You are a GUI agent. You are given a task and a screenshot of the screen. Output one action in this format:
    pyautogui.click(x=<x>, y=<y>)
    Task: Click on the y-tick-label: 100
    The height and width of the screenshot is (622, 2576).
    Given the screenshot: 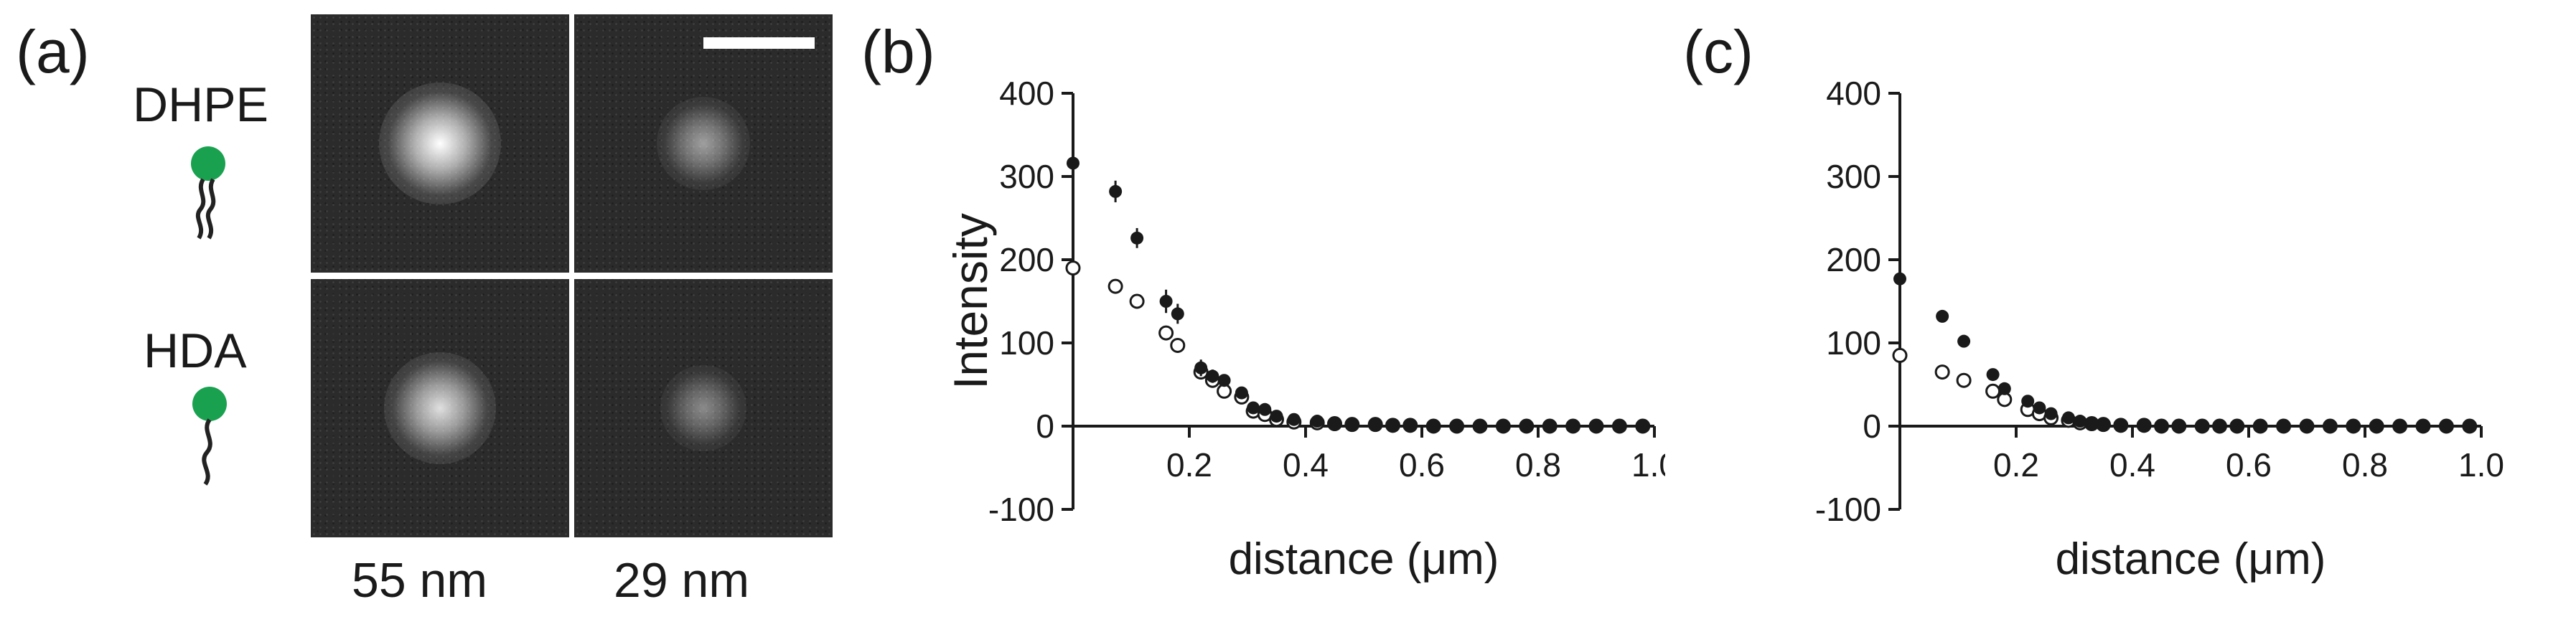 What is the action you would take?
    pyautogui.click(x=1026, y=343)
    